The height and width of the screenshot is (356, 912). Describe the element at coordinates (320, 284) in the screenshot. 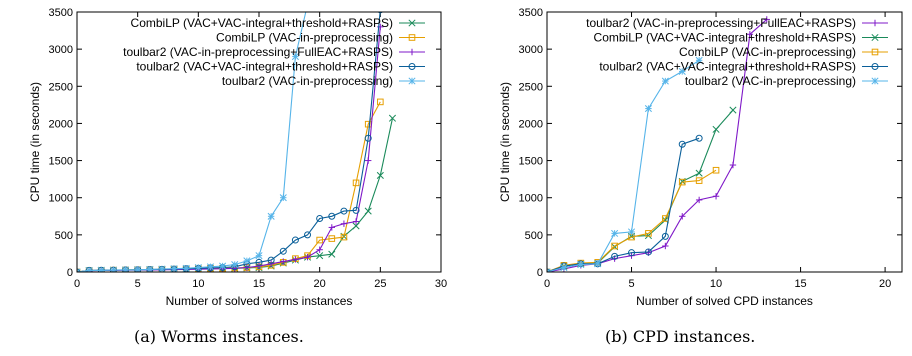

I see `x-tick-label: 20` at that location.